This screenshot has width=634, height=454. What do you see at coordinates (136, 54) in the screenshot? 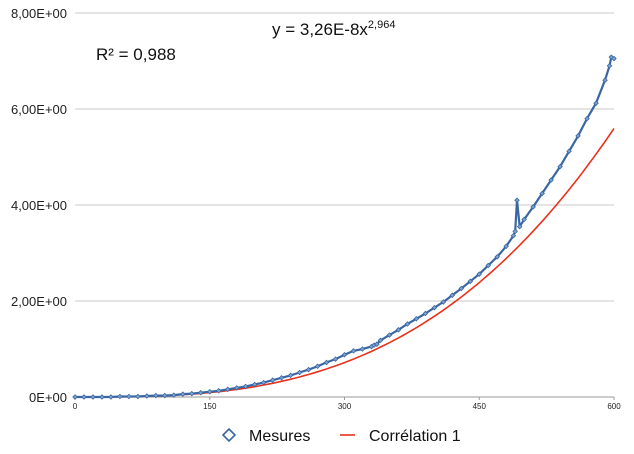
I see `r-squared-annotation: R² = 0,988` at bounding box center [136, 54].